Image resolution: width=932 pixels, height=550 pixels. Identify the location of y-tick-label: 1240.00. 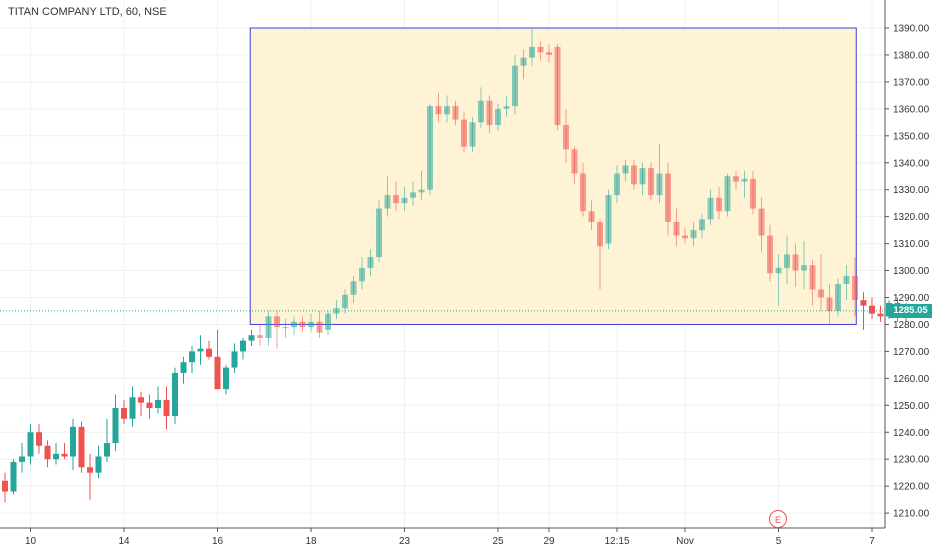
(911, 433).